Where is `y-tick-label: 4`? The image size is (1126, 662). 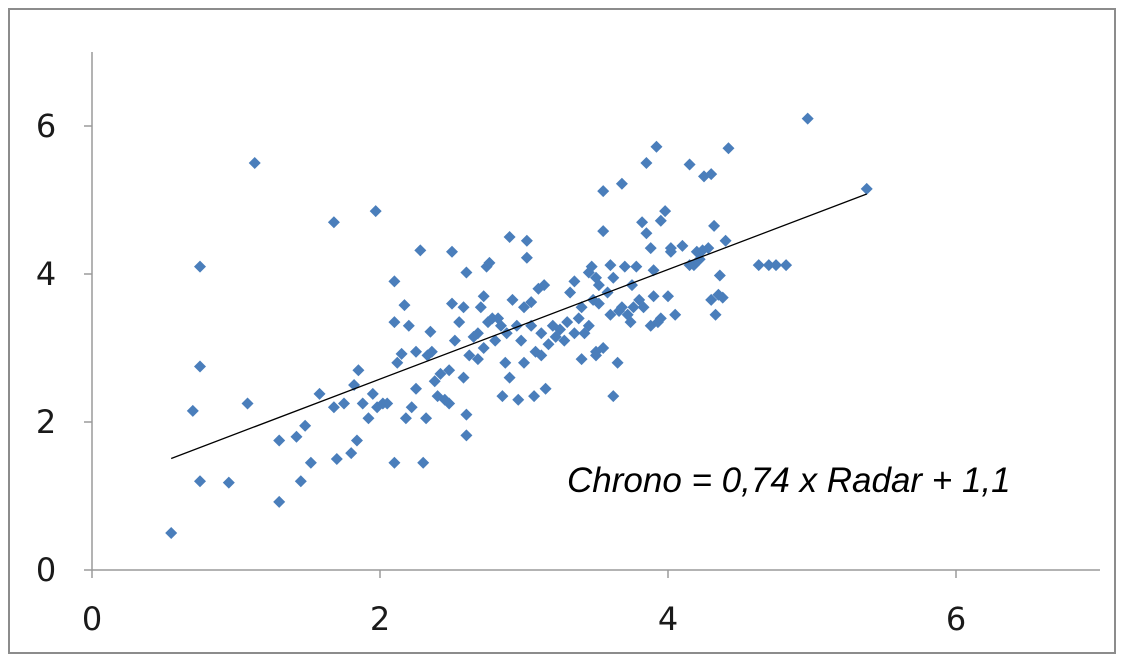
y-tick-label: 4 is located at coordinates (46, 274).